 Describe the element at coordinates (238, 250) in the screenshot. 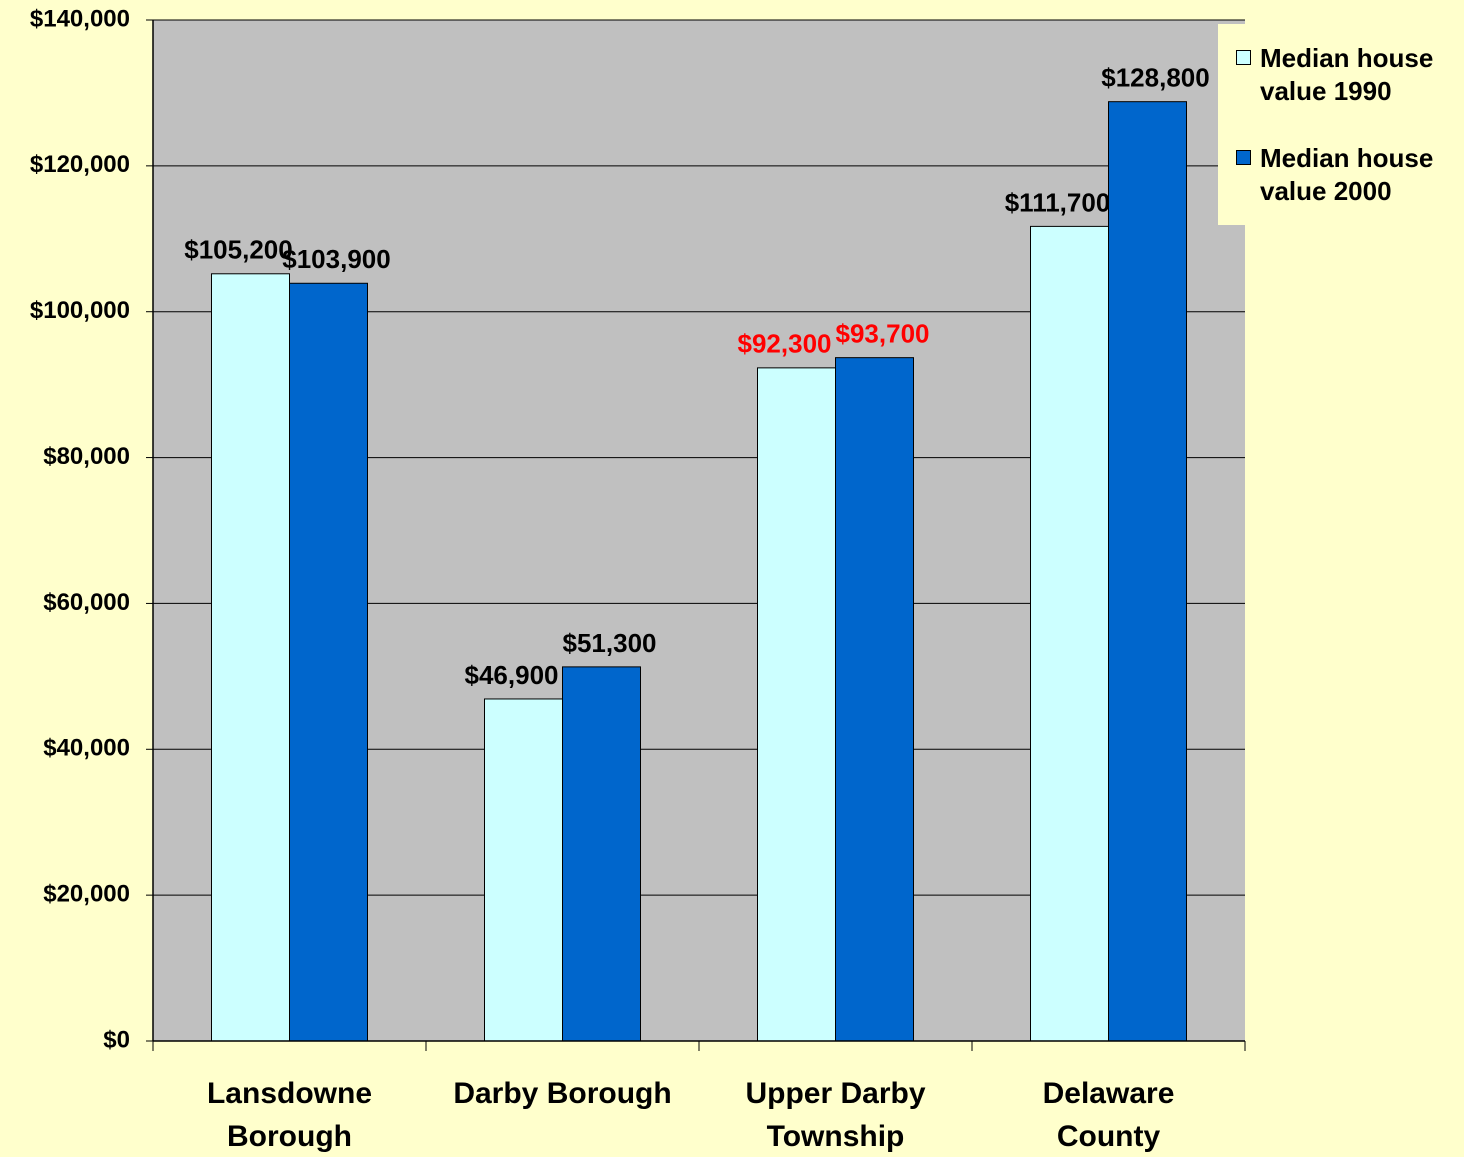

I see `value-label: $105,200` at that location.